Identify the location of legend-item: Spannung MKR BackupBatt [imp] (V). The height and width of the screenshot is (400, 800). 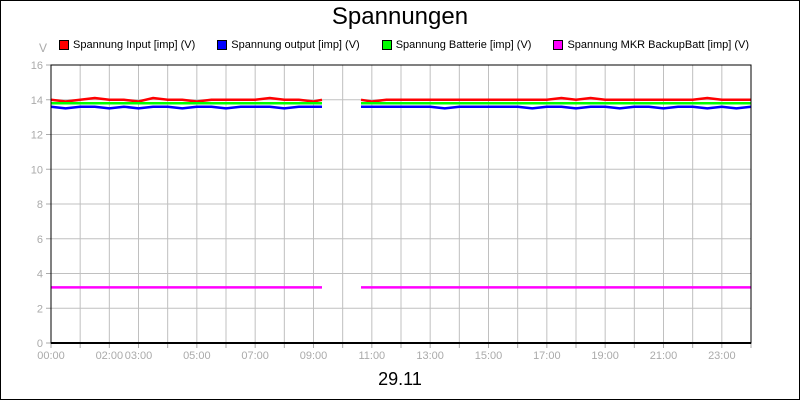
(651, 45).